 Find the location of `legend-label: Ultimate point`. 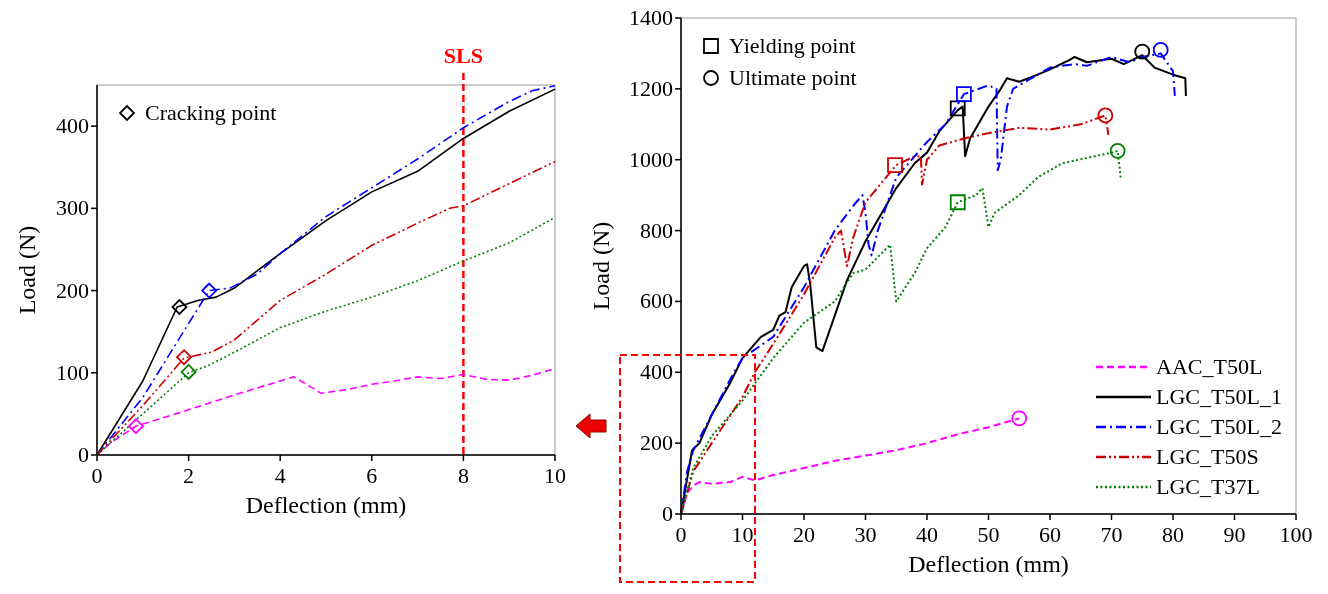

legend-label: Ultimate point is located at coordinates (793, 77).